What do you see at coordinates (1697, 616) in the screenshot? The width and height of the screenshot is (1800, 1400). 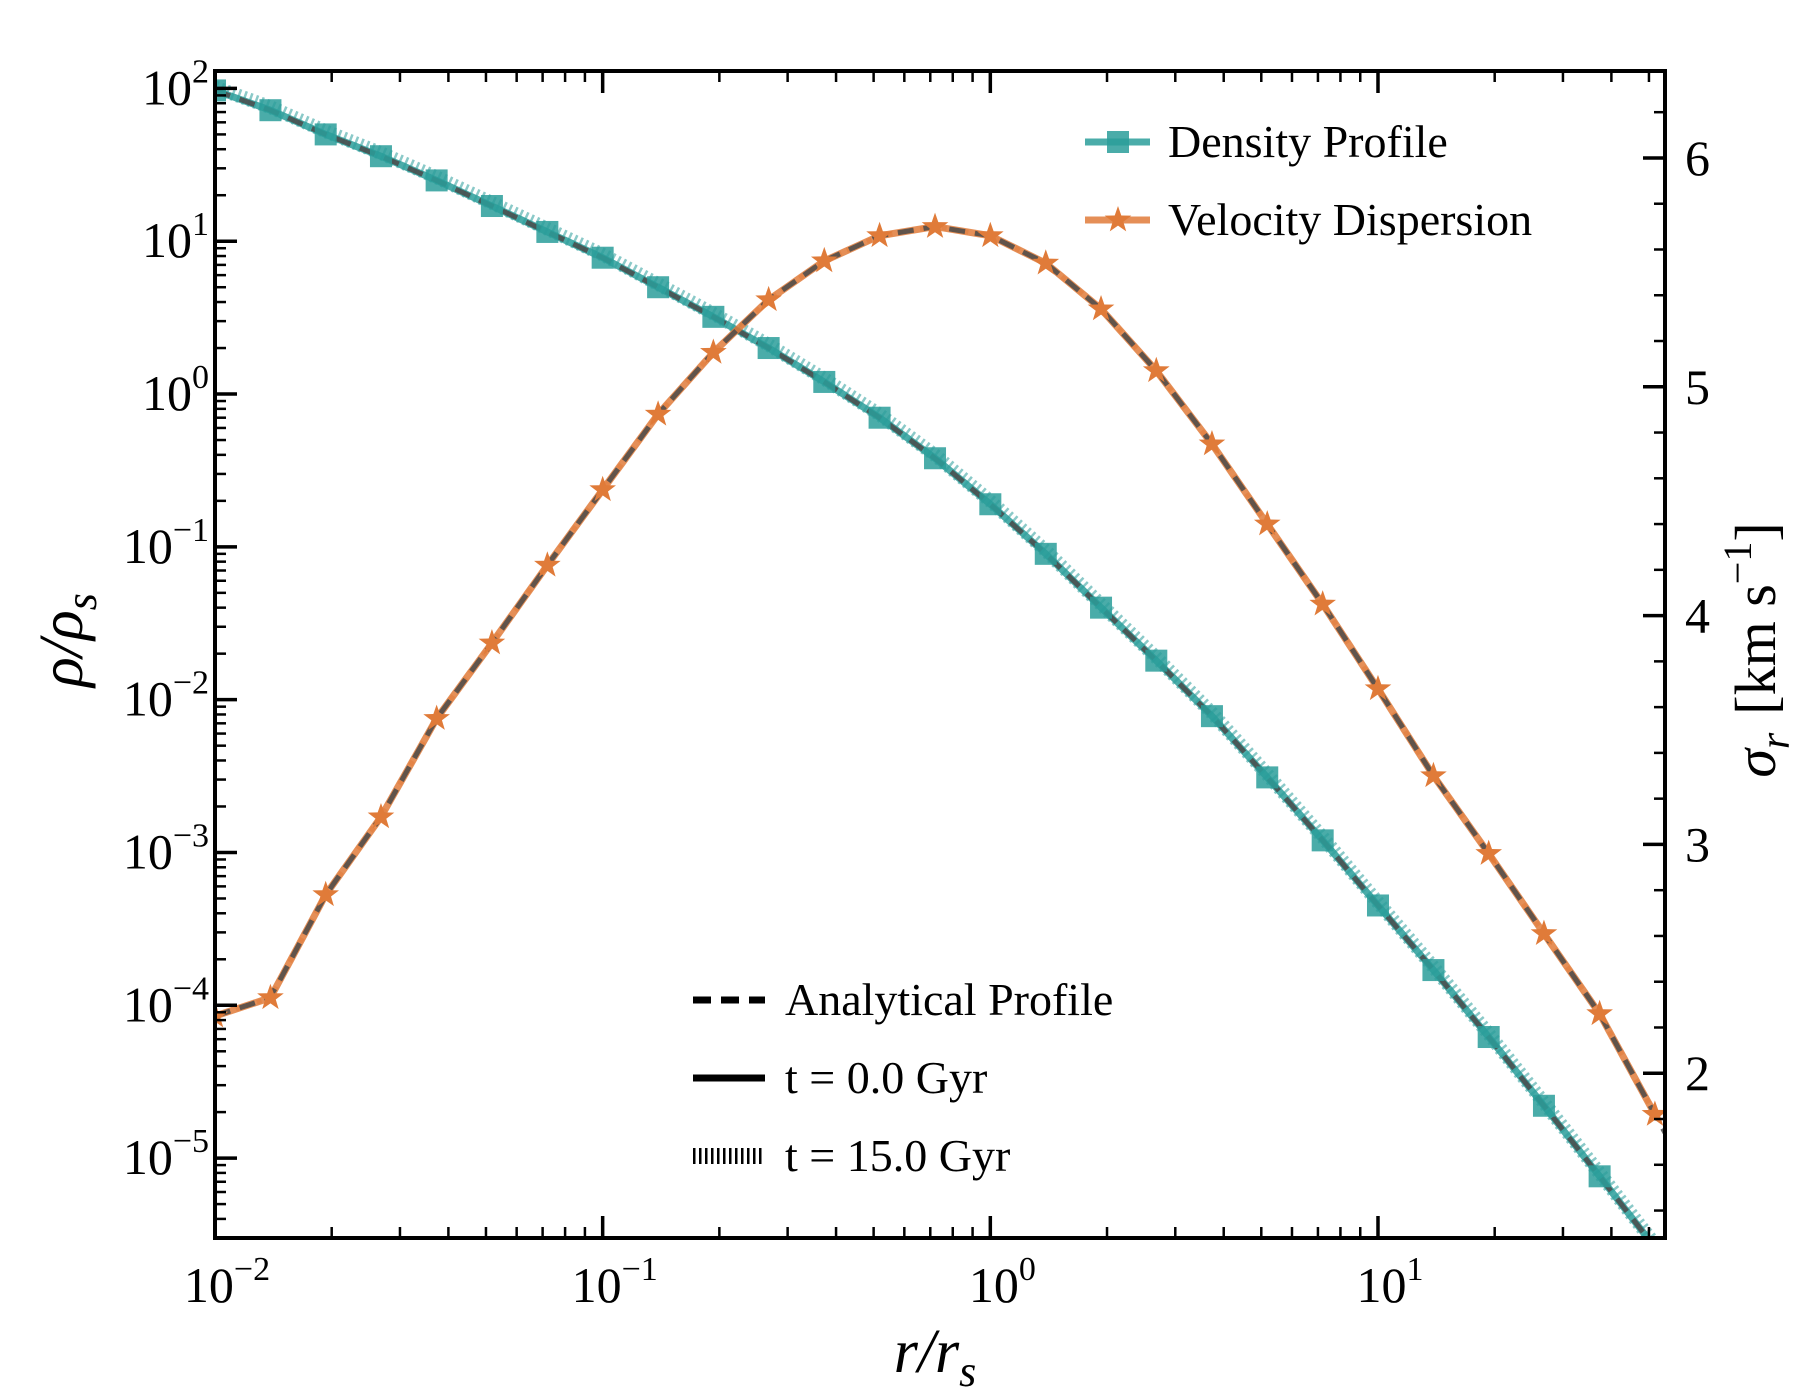 I see `y-right-tick-label-2: 4` at bounding box center [1697, 616].